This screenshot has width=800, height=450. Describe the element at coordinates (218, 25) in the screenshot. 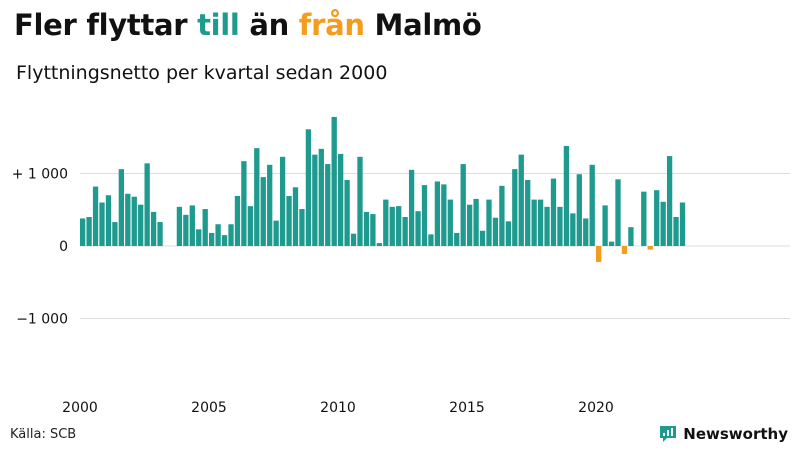

I see `title-highlight-till: till` at that location.